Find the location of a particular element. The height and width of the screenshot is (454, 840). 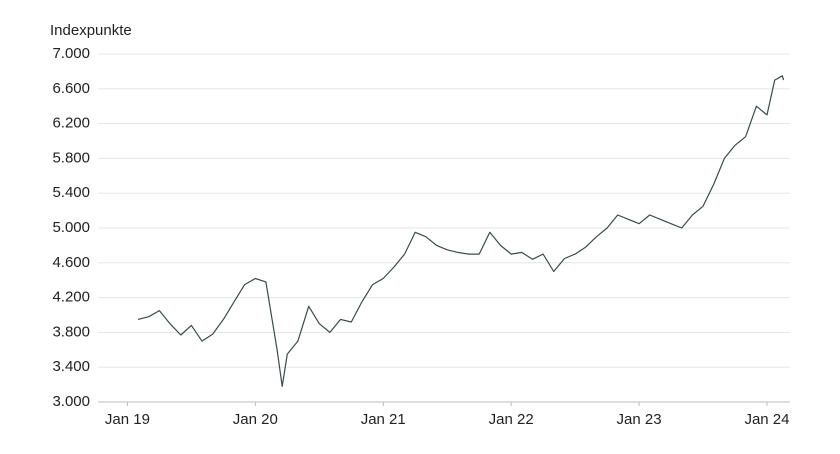

y-tick-label: 4.600 is located at coordinates (71, 262).